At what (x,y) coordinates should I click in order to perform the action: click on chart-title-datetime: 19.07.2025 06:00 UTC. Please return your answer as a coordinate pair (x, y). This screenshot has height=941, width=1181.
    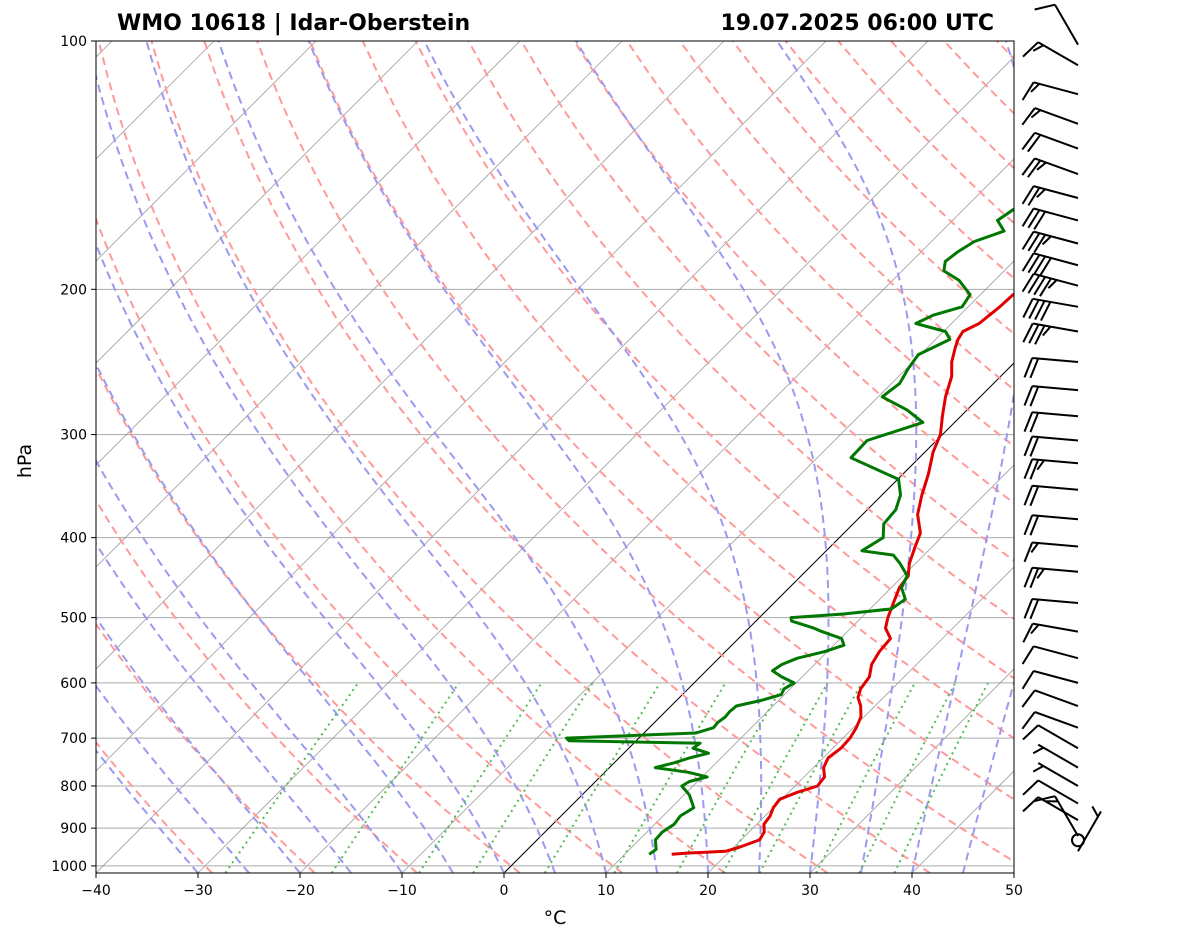
    Looking at the image, I should click on (857, 23).